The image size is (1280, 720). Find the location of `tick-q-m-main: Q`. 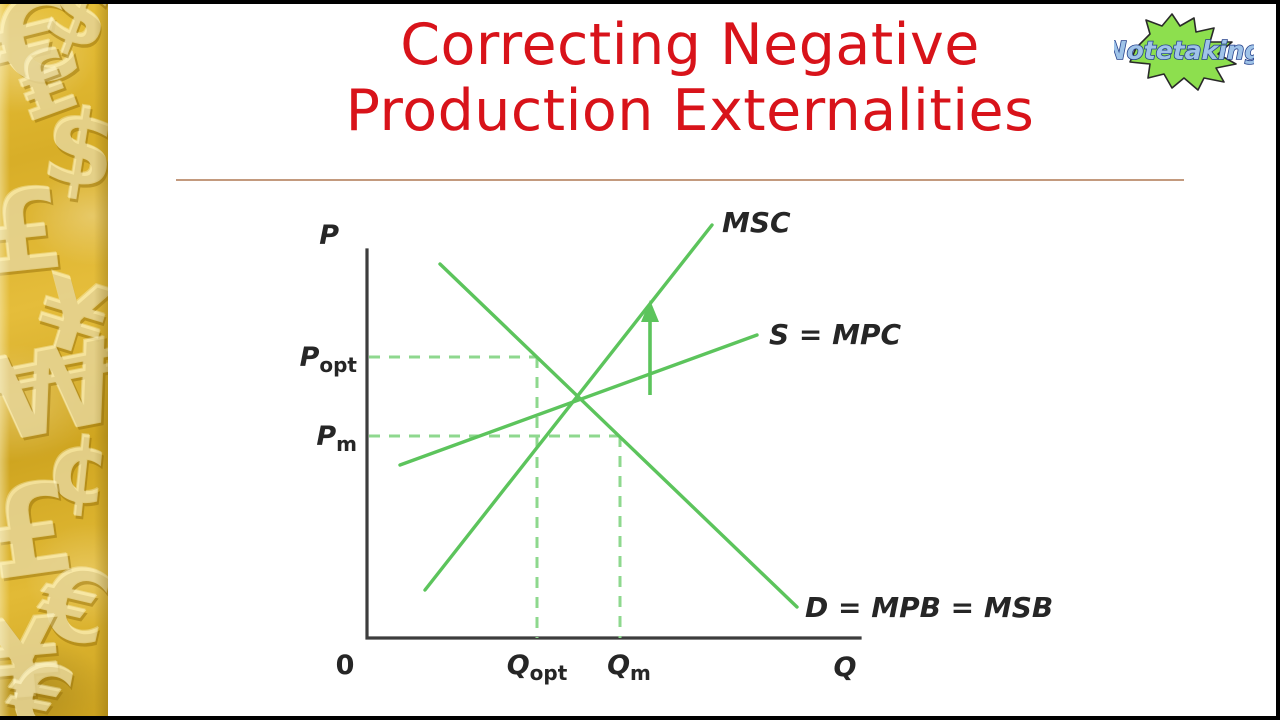

tick-q-m-main: Q is located at coordinates (618, 665).